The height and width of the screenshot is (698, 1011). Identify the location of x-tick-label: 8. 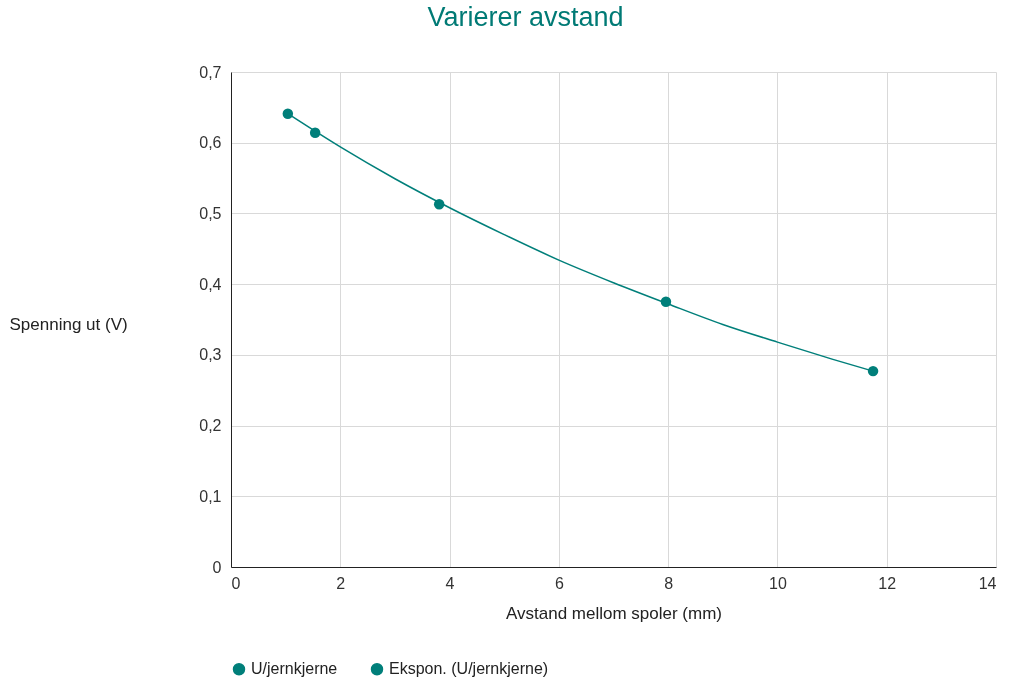
(669, 583).